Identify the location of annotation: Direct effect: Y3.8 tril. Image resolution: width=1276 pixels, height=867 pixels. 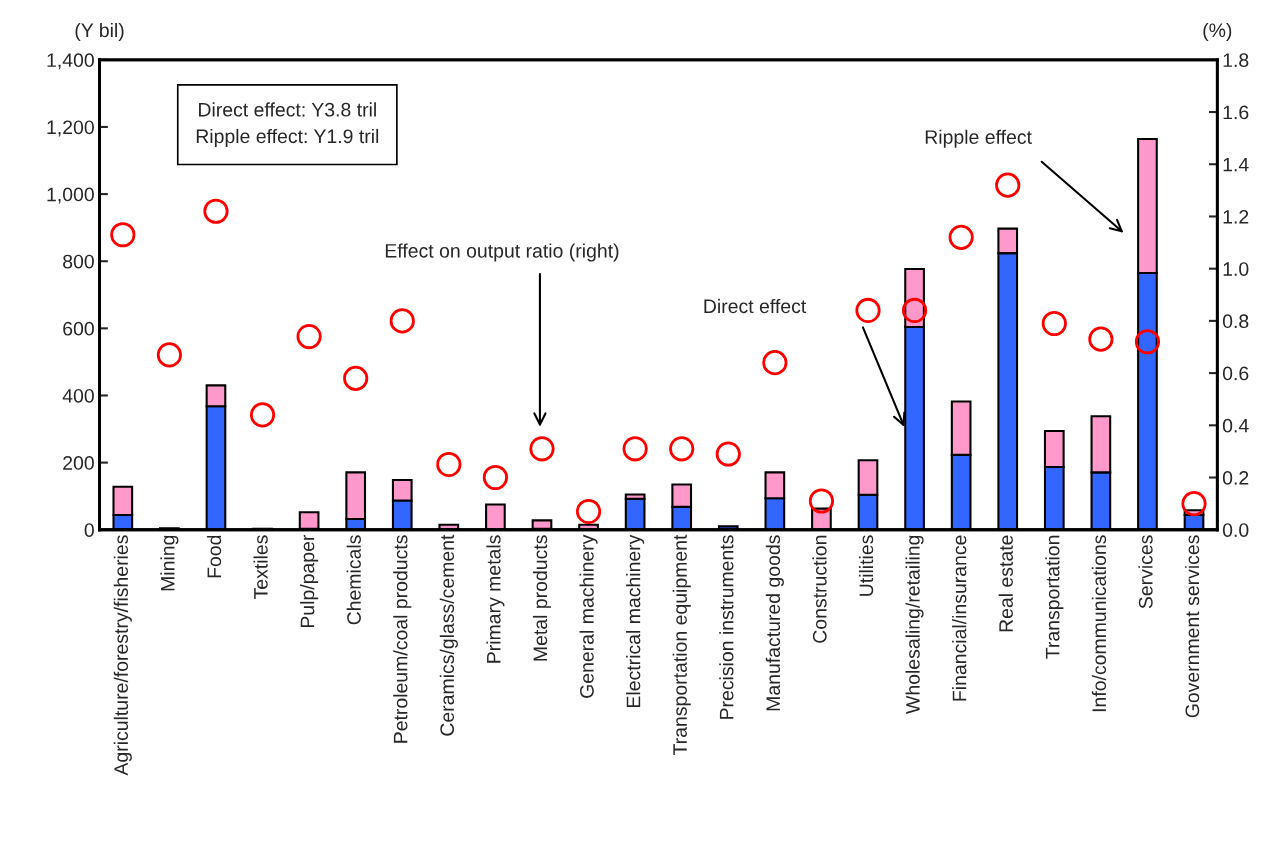
(287, 109).